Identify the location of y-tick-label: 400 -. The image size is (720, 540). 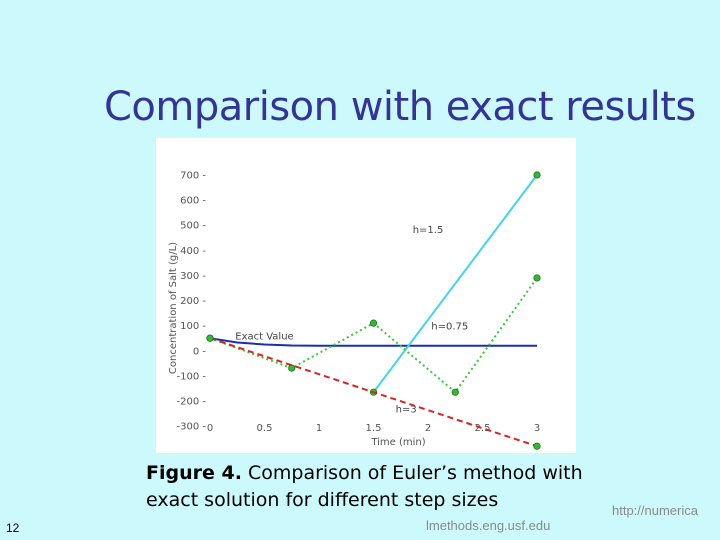
(193, 251).